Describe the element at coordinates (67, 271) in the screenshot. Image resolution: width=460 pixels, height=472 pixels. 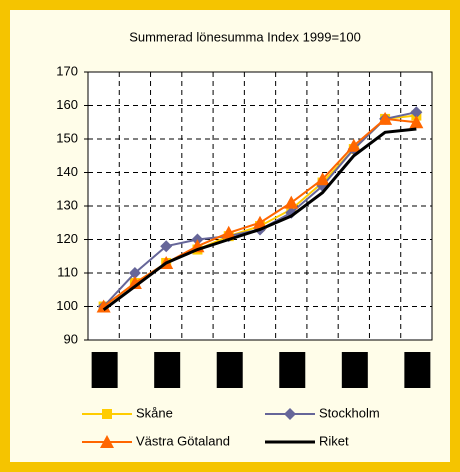
I see `y-tick-label: 110` at that location.